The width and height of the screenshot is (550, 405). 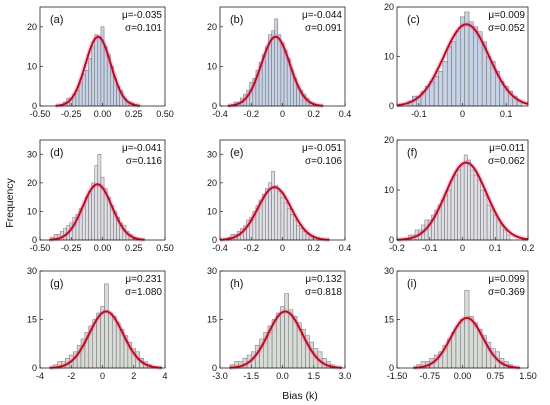 What do you see at coordinates (323, 28) in the screenshot?
I see `sigma-annotation: σ=0.091` at bounding box center [323, 28].